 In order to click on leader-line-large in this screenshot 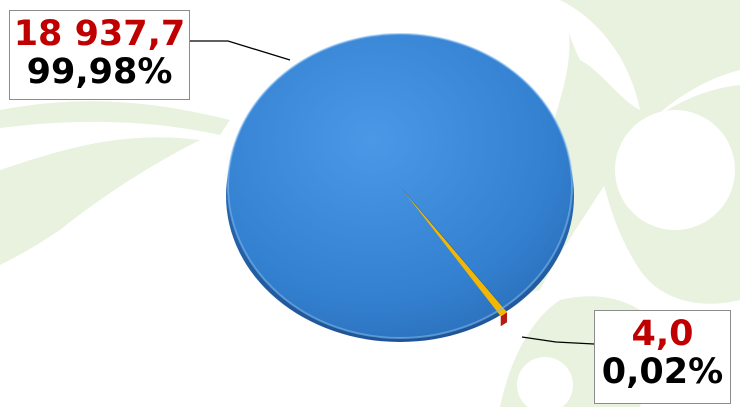, I will do `click(240, 50)`.